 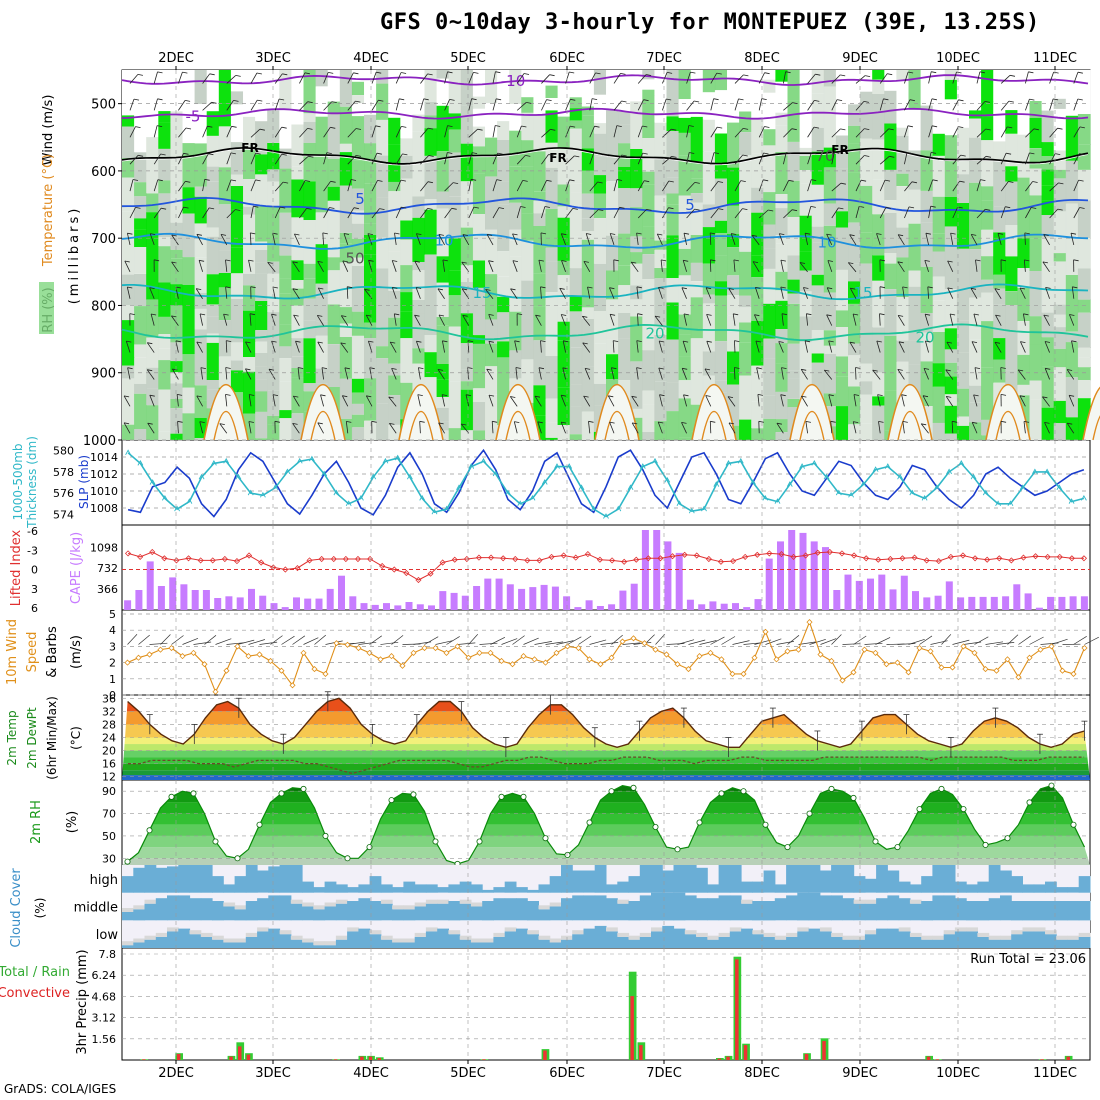 What do you see at coordinates (860, 58) in the screenshot?
I see `date-label-top: 9DEC` at bounding box center [860, 58].